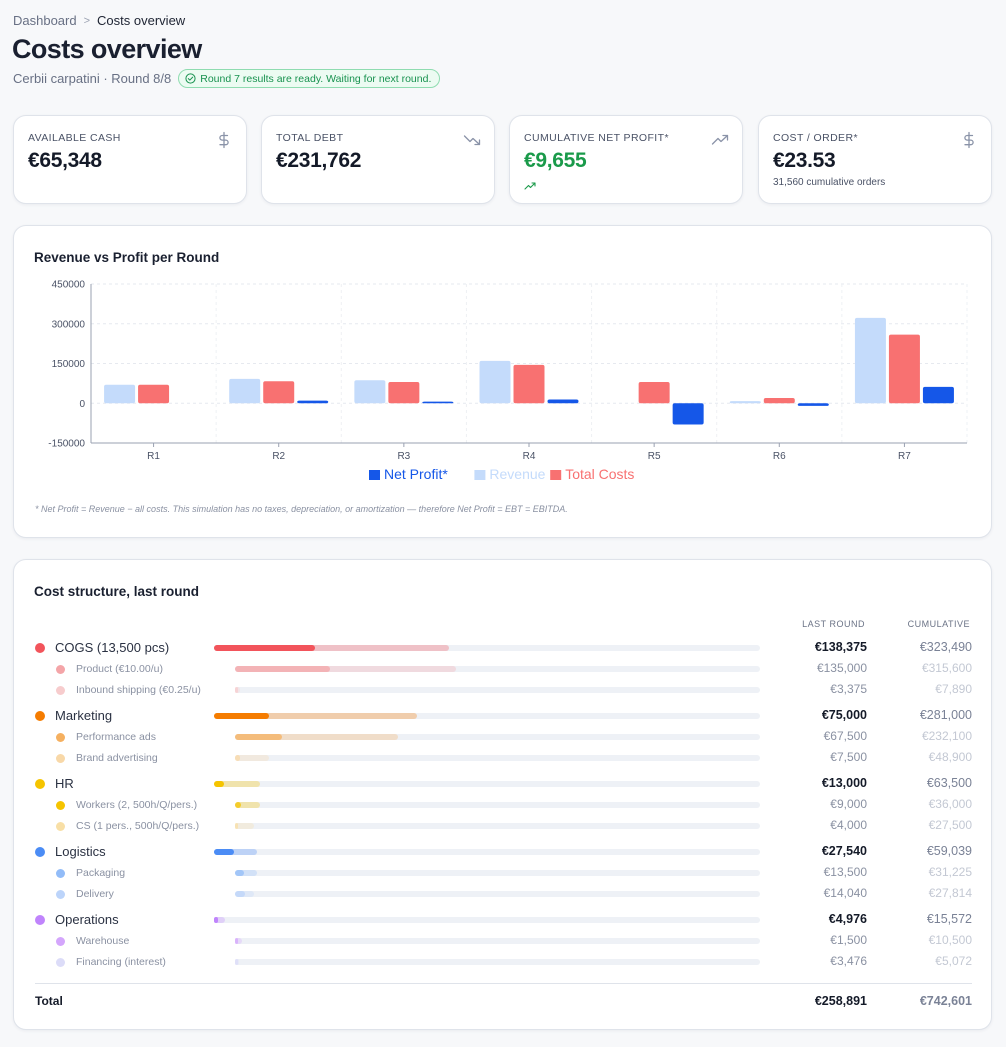  Describe the element at coordinates (555, 160) in the screenshot. I see `kpi-value: €9,655` at that location.